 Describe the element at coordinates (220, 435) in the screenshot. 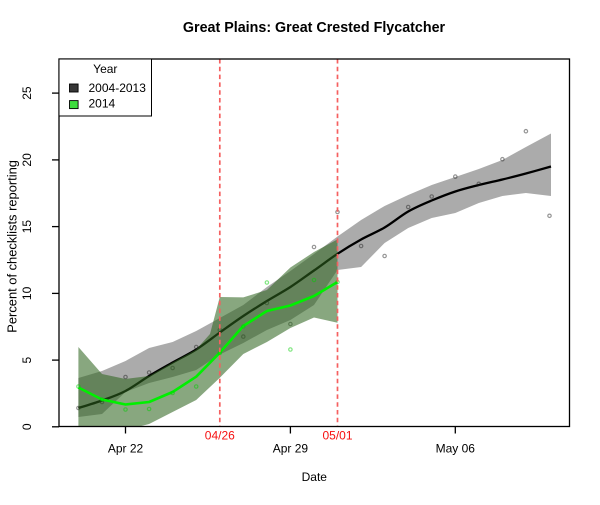

I see `svg-text: 04/26` at that location.